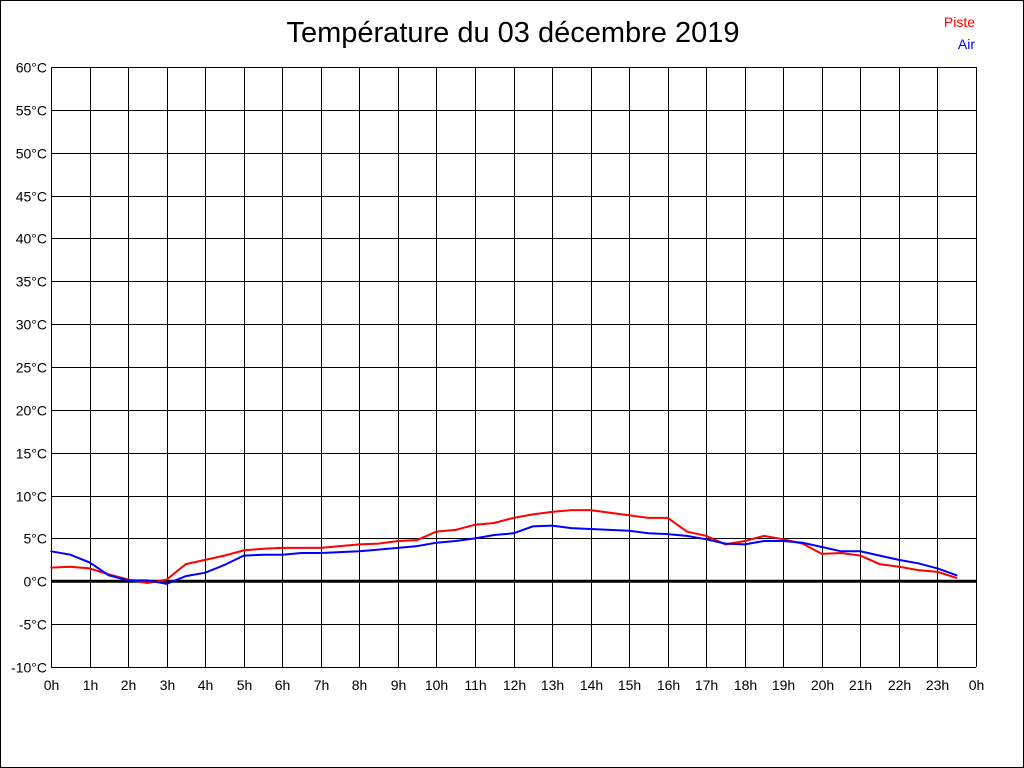 This screenshot has width=1024, height=768. I want to click on x-tick-label: 23h, so click(937, 685).